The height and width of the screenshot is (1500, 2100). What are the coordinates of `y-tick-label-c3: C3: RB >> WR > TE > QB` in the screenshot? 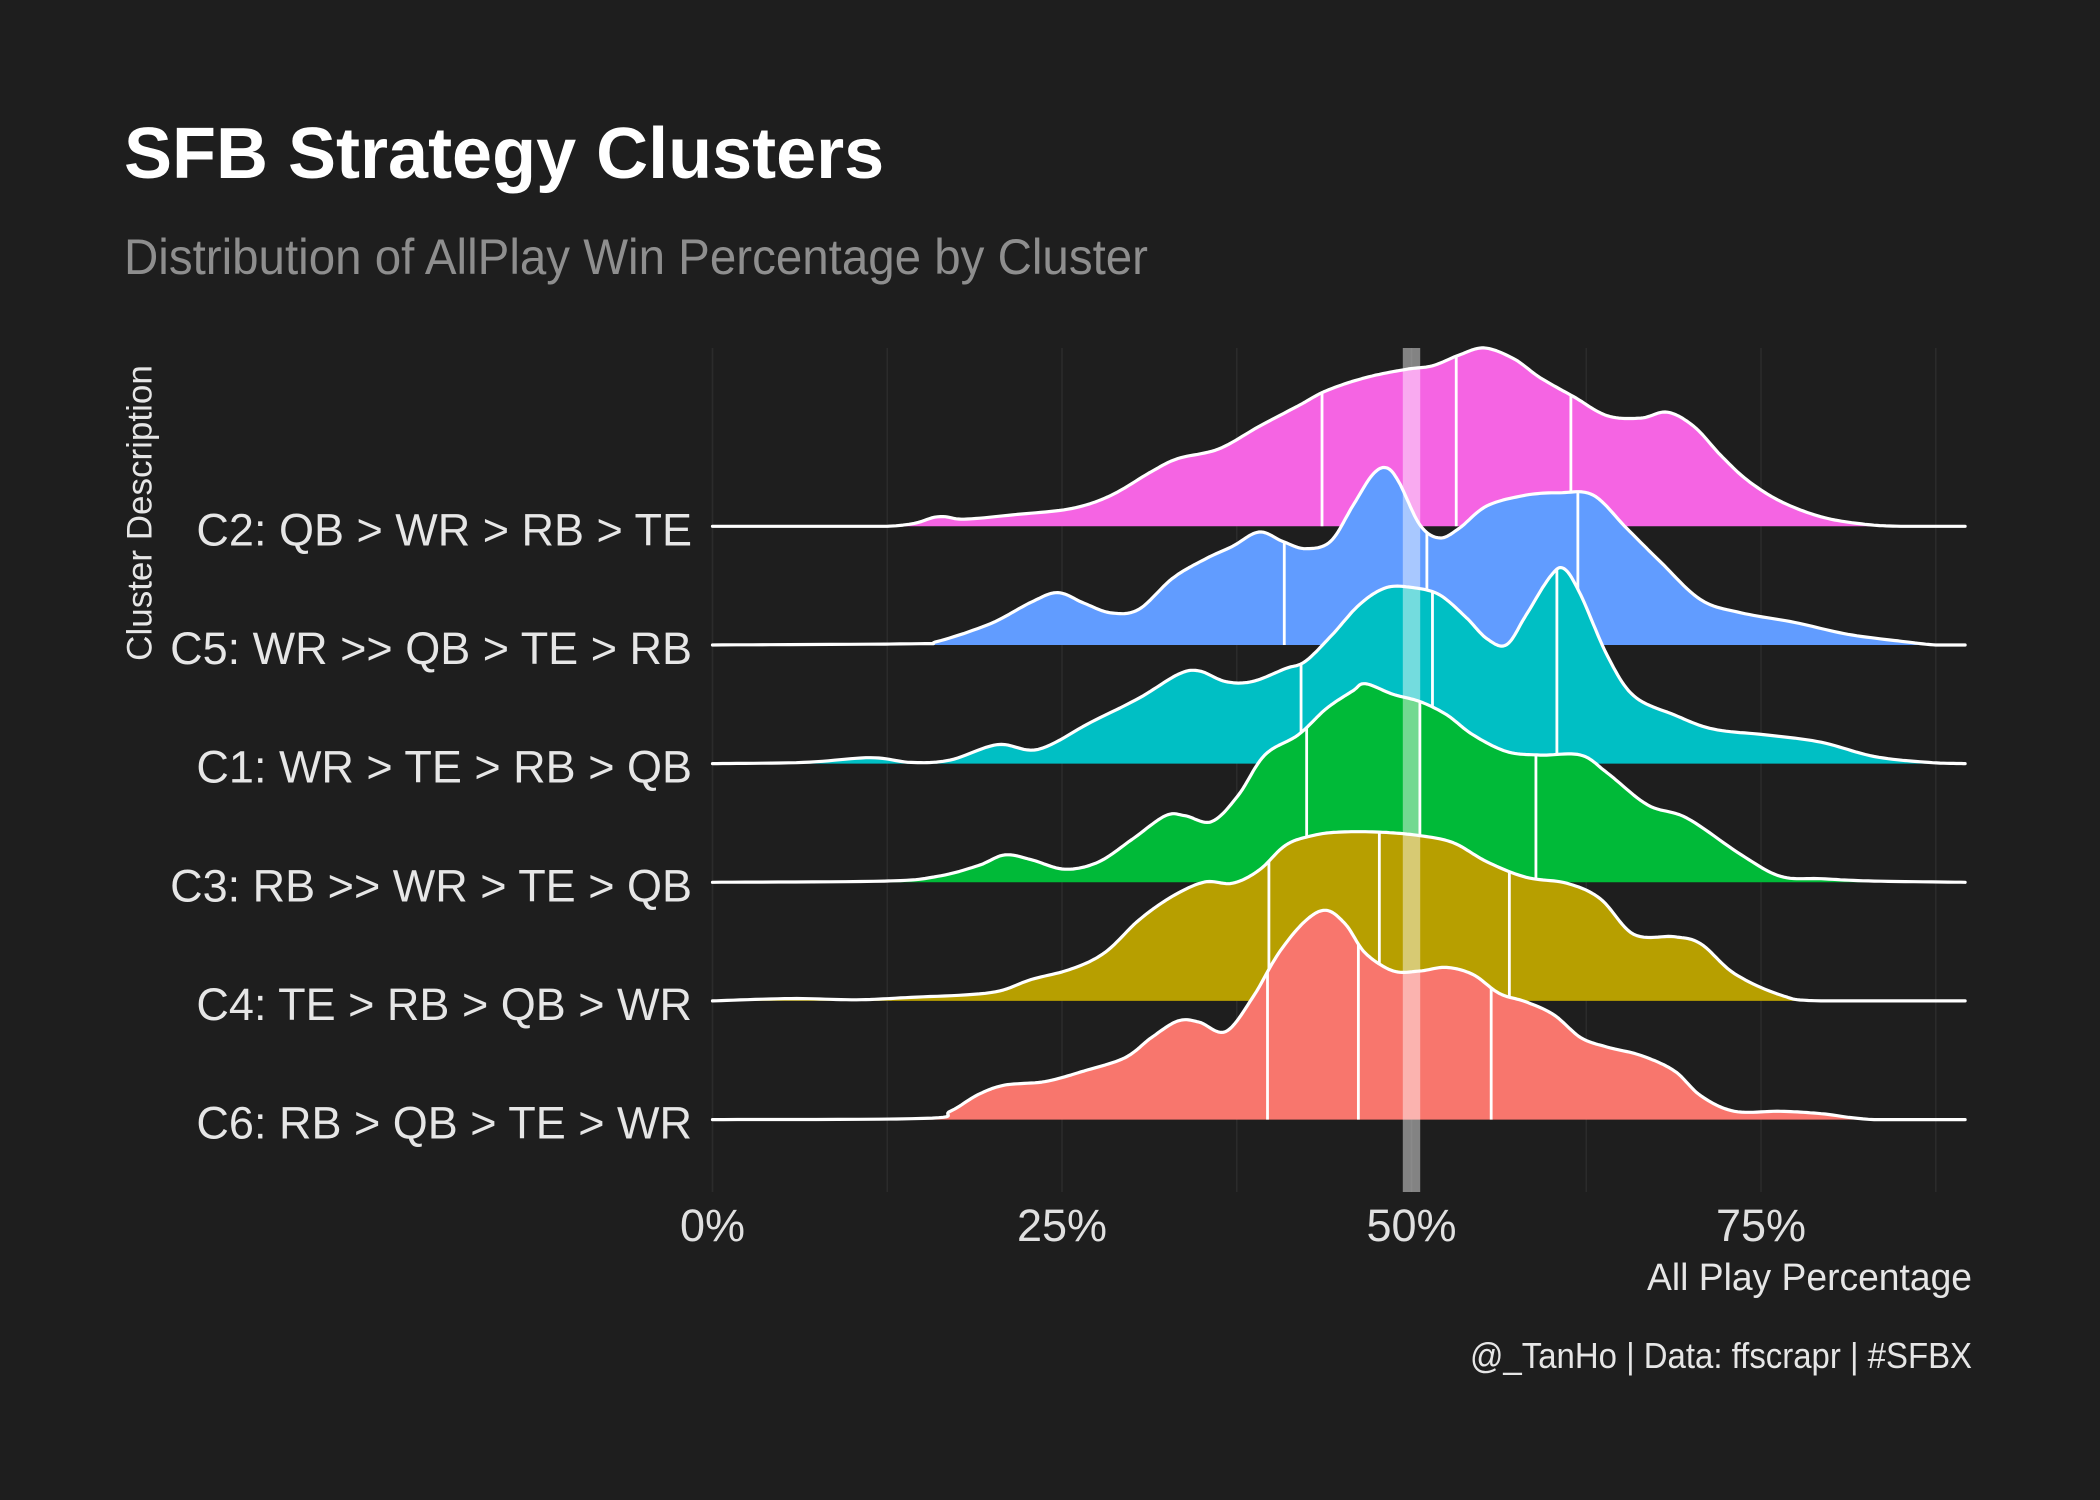 It's located at (431, 885).